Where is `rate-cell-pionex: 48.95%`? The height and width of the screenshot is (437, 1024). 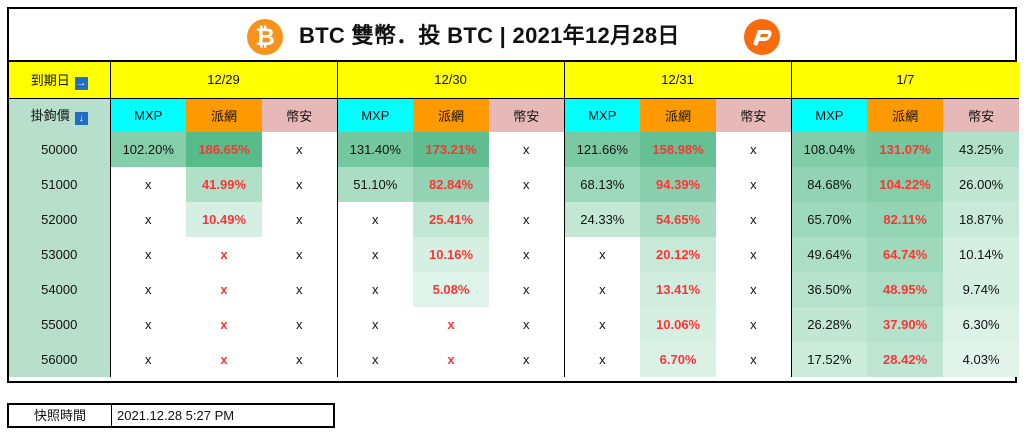
rate-cell-pionex: 48.95% is located at coordinates (905, 289).